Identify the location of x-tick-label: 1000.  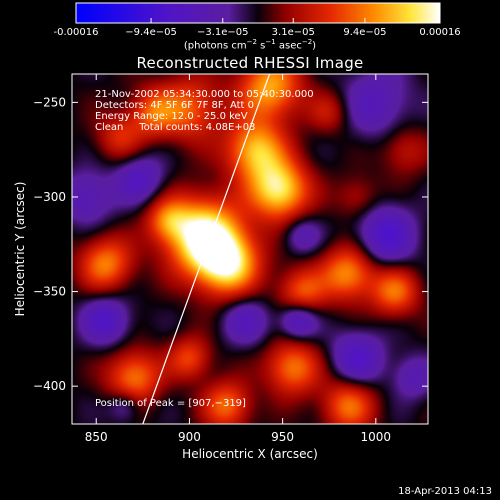
(376, 437).